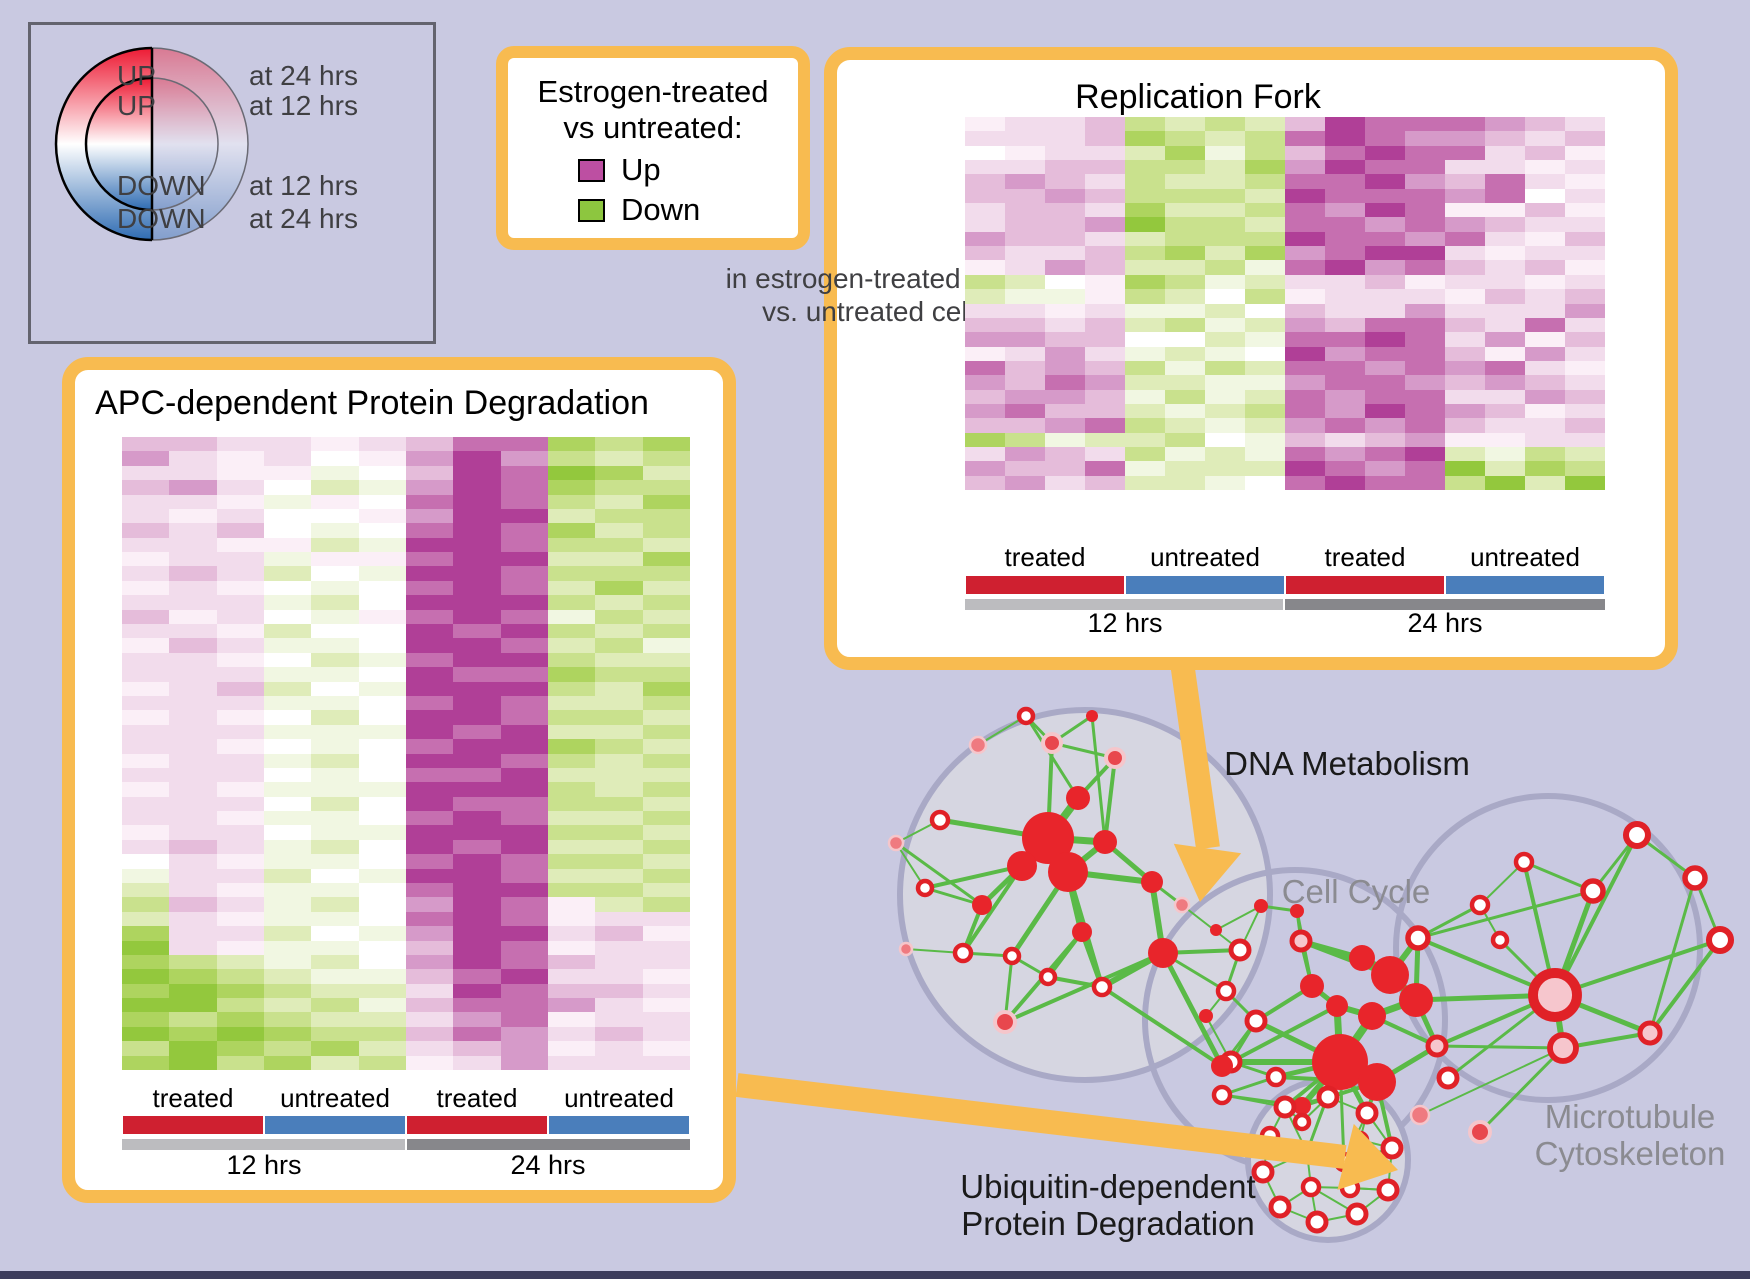 This screenshot has width=1750, height=1279. Describe the element at coordinates (477, 1098) in the screenshot. I see `apc-group-label-treated-24: treated` at that location.